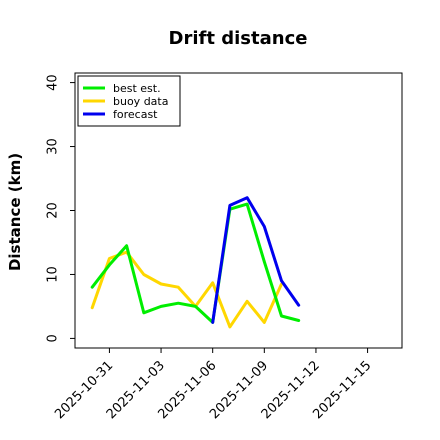 This screenshot has width=440, height=440. I want to click on series-layer, so click(195, 262).